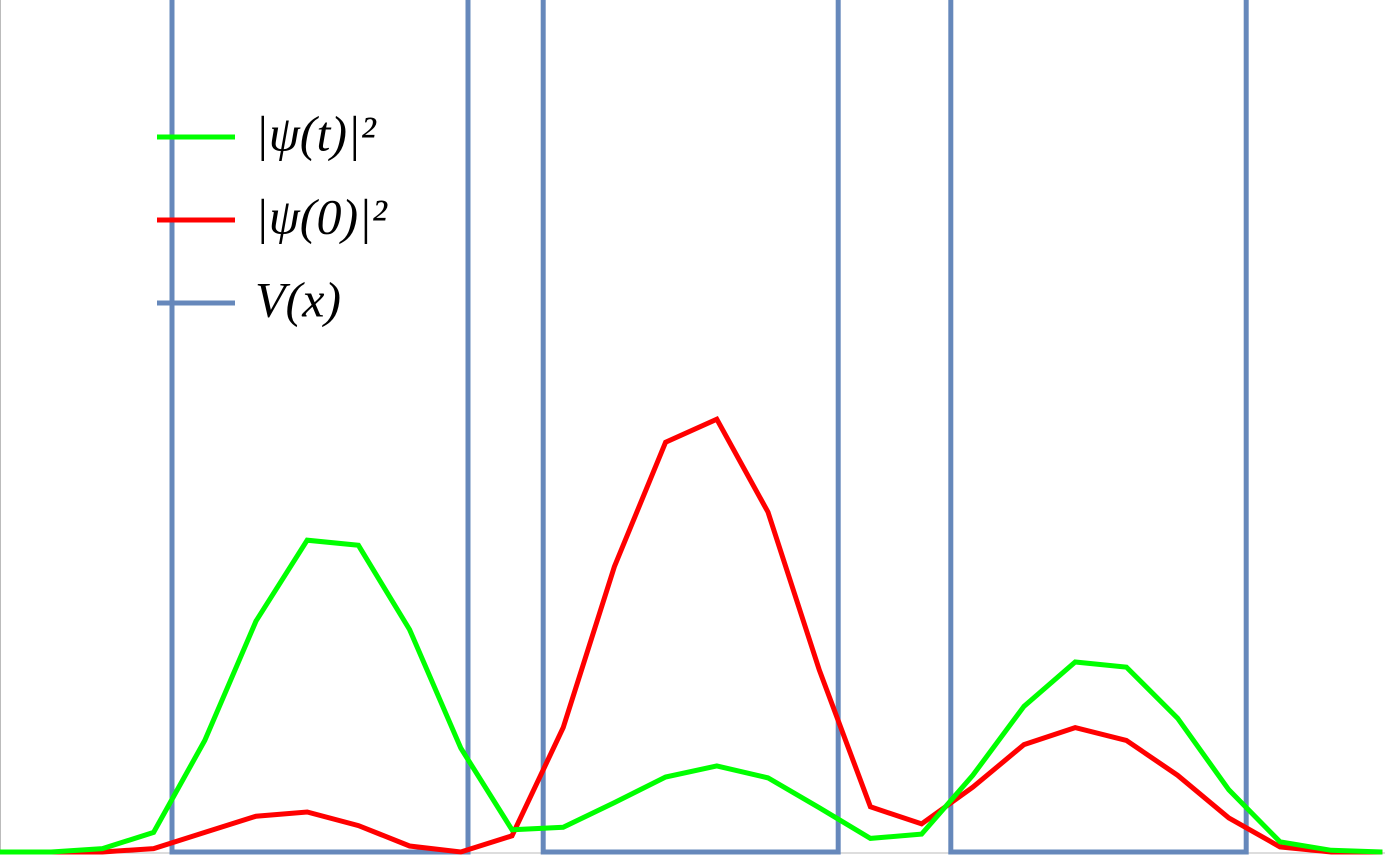 This screenshot has width=1385, height=857. I want to click on legend-label: V(x), so click(298, 299).